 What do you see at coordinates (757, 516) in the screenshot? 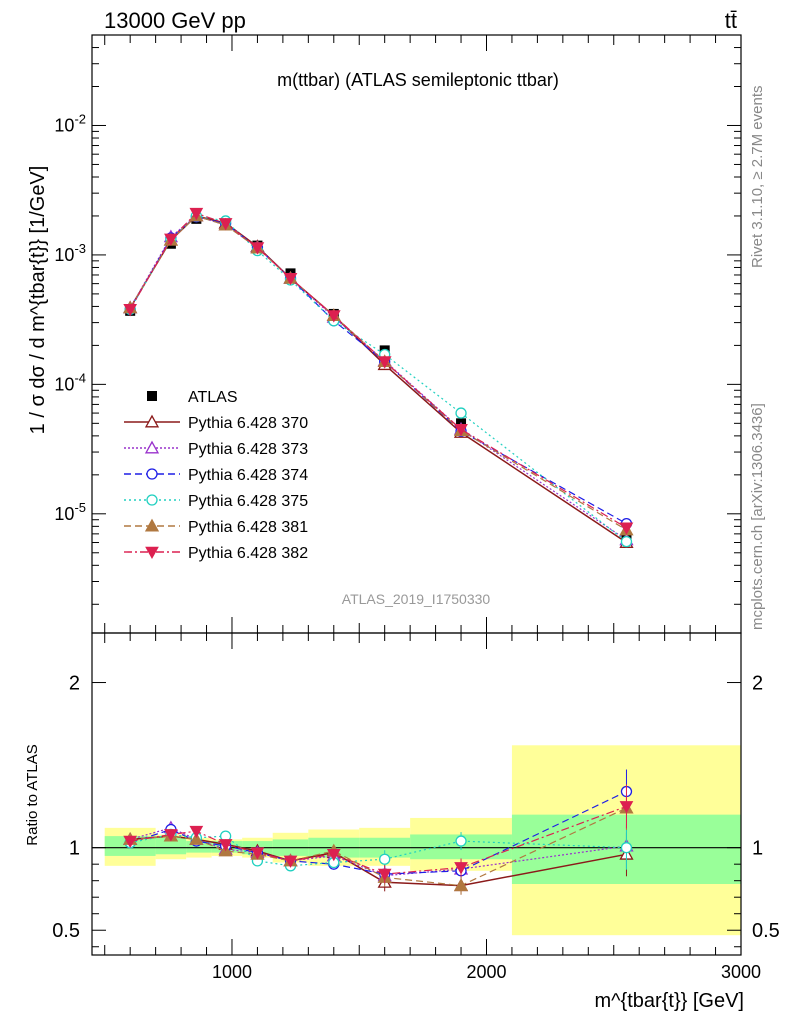
I see `mcplots-label: mcplots.cern.ch [arXiv:1306.3436]` at bounding box center [757, 516].